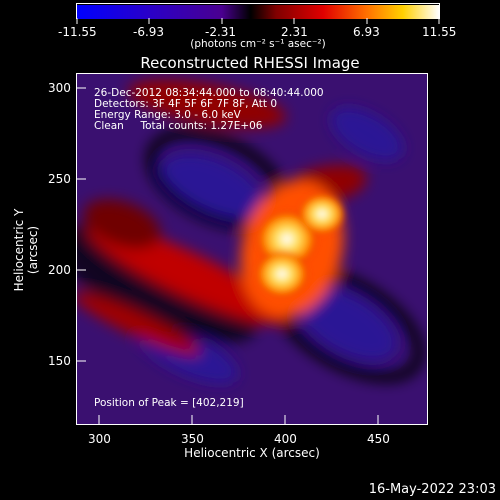 The image size is (500, 500). I want to click on colorbar, so click(258, 11).